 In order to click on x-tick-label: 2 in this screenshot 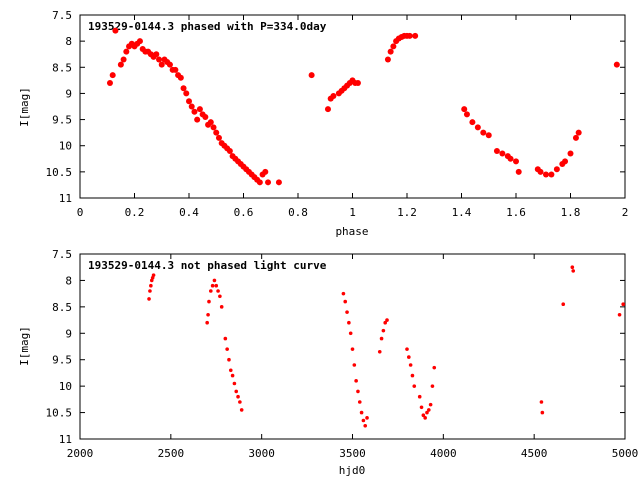, I will do `click(625, 212)`.